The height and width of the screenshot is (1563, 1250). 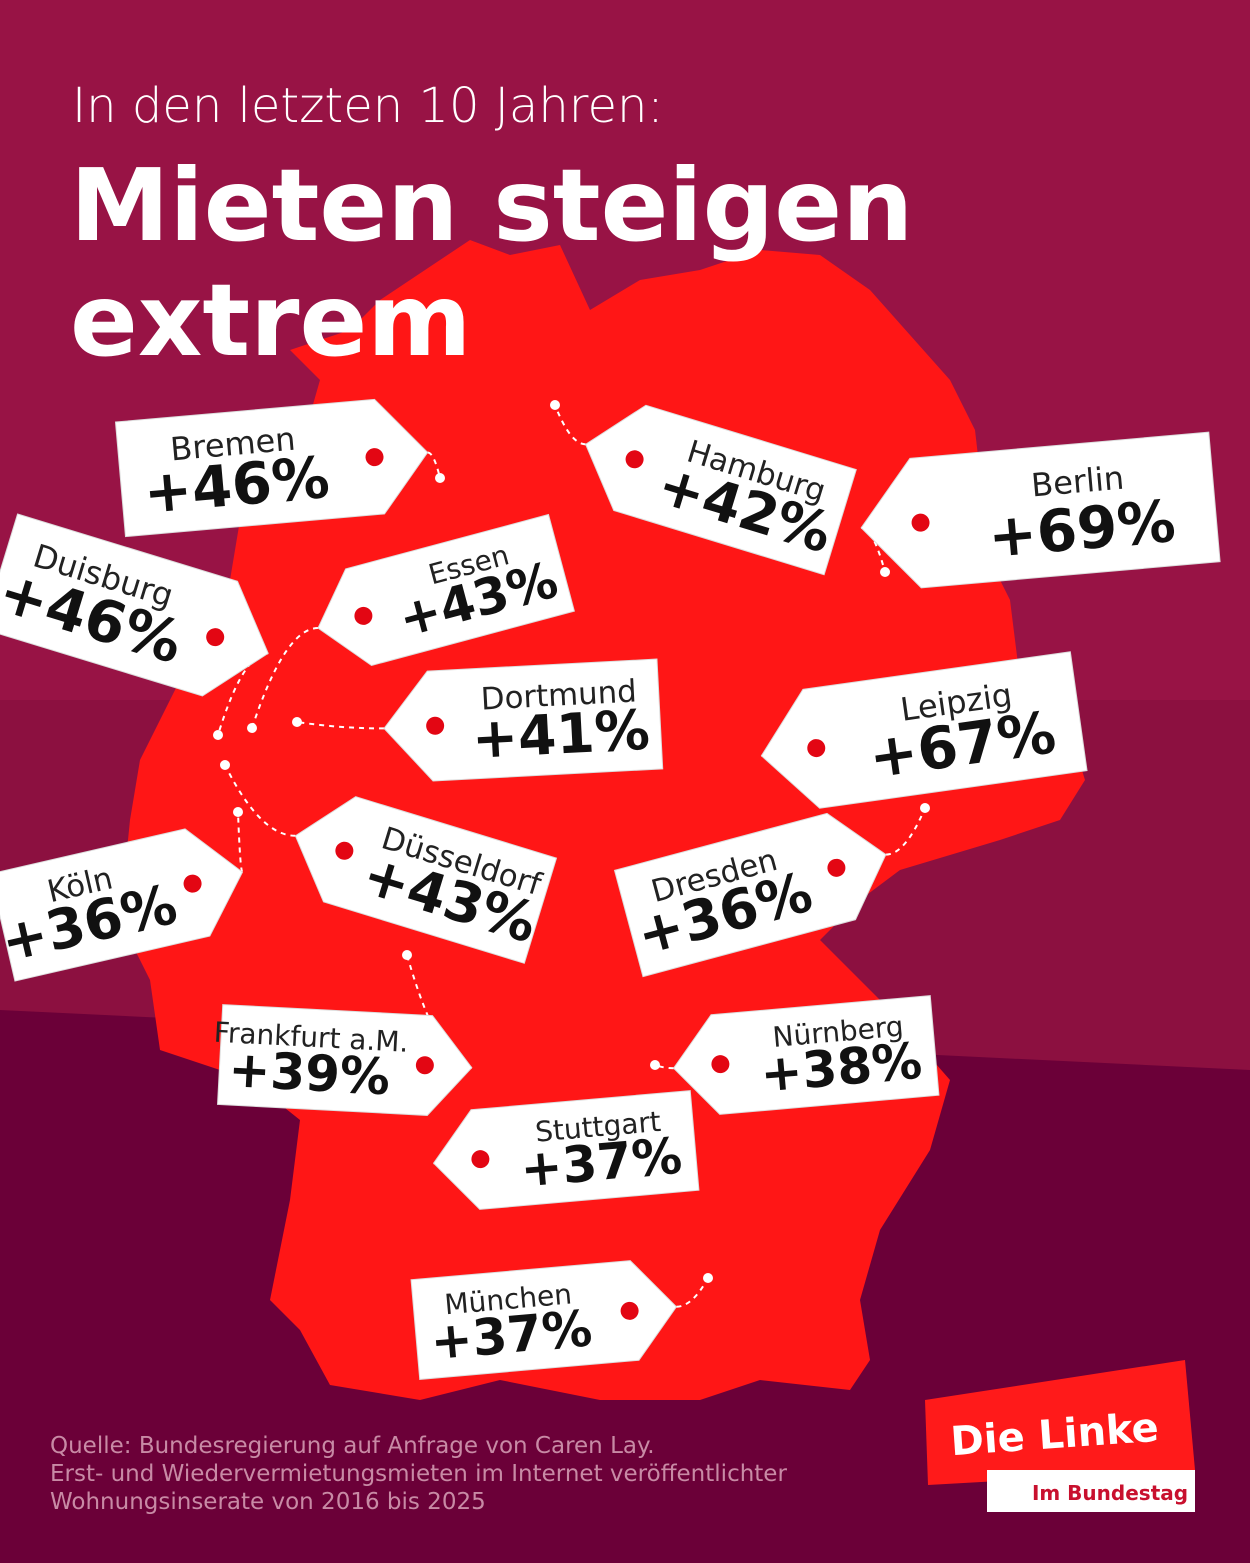 I want to click on logo-sub: Im Bundestag, so click(x=1110, y=1493).